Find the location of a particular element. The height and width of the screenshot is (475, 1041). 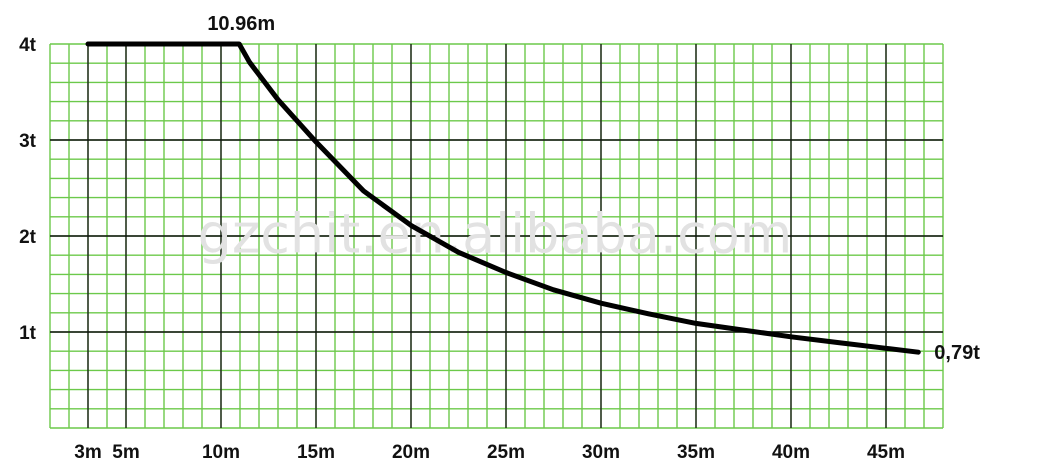

x-tick-label: 15m is located at coordinates (316, 452).